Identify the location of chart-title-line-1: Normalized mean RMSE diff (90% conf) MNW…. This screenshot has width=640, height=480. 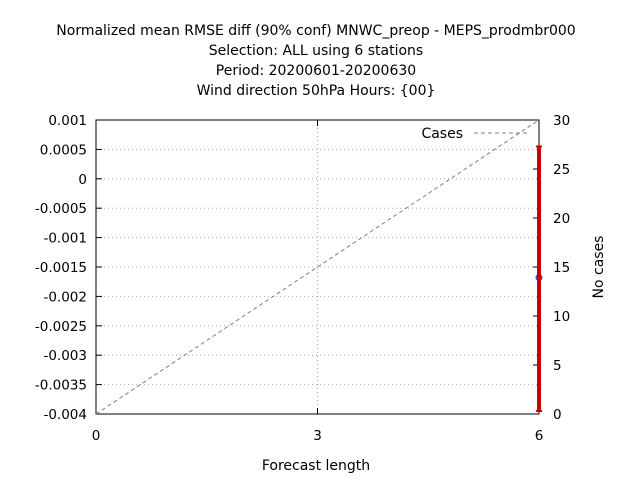
(315, 31).